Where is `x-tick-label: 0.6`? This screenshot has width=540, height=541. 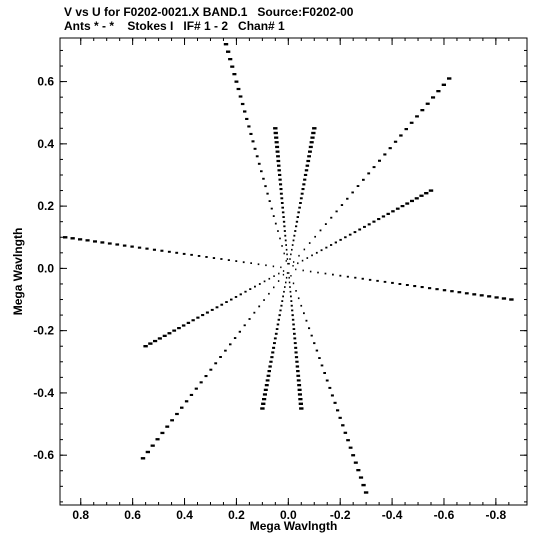
x-tick-label: 0.6 is located at coordinates (132, 515).